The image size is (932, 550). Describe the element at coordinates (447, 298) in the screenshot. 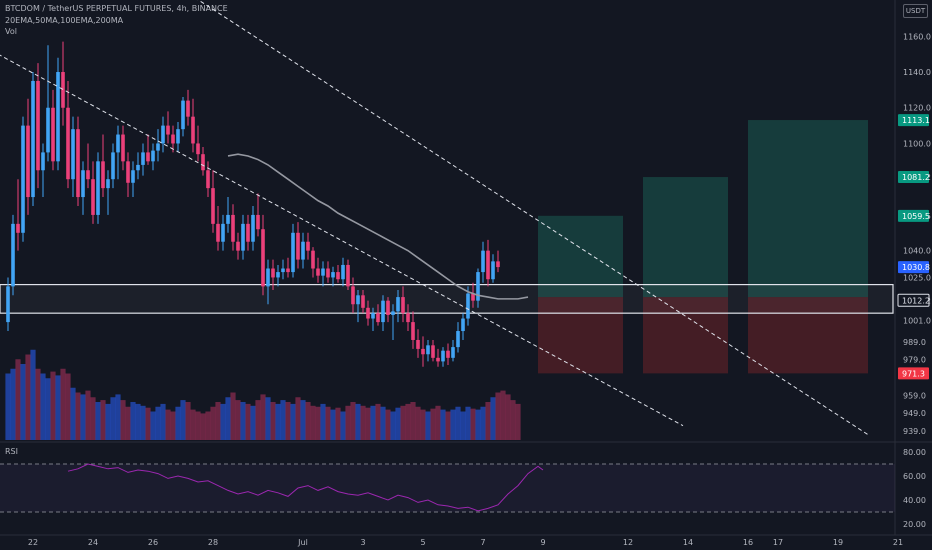

I see `support-zone` at that location.